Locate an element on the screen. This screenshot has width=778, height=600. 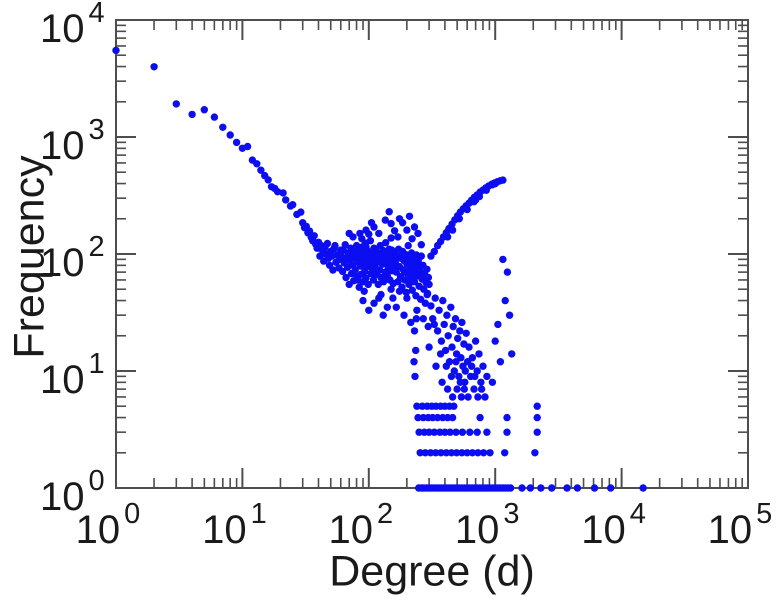
y-axis-title: Frequency is located at coordinates (29, 257).